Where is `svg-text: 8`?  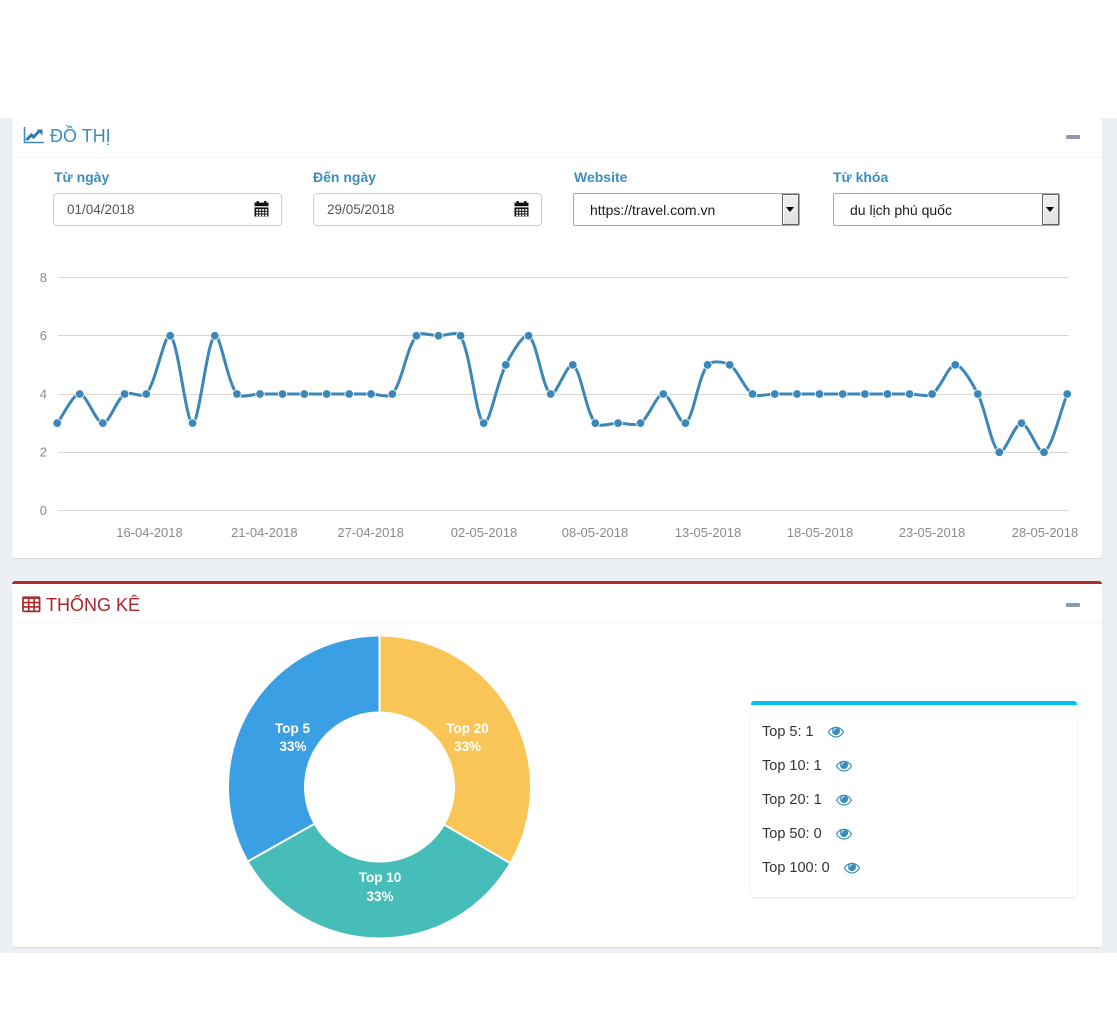
svg-text: 8 is located at coordinates (43, 277).